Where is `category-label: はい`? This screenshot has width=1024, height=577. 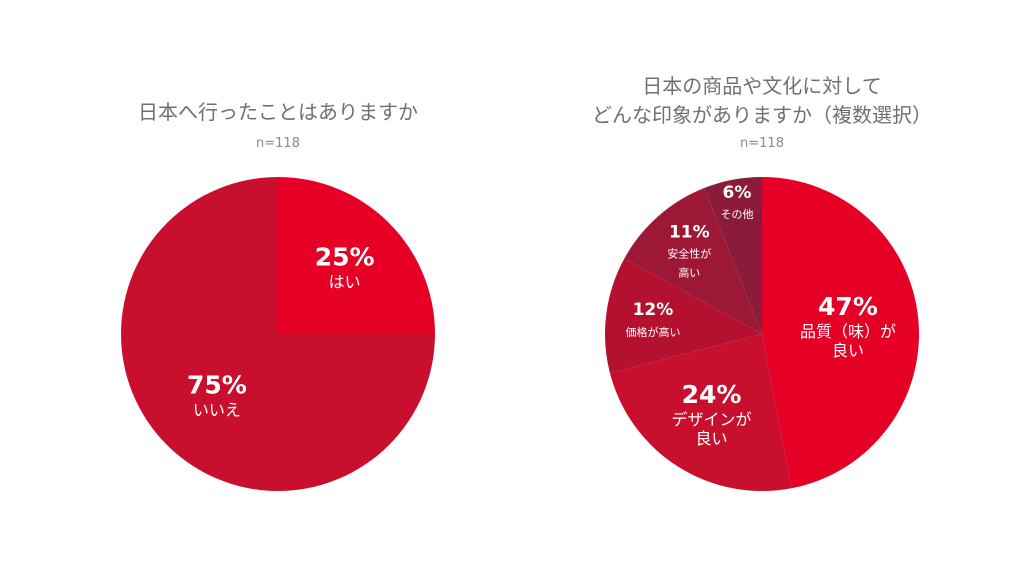
category-label: はい is located at coordinates (344, 282).